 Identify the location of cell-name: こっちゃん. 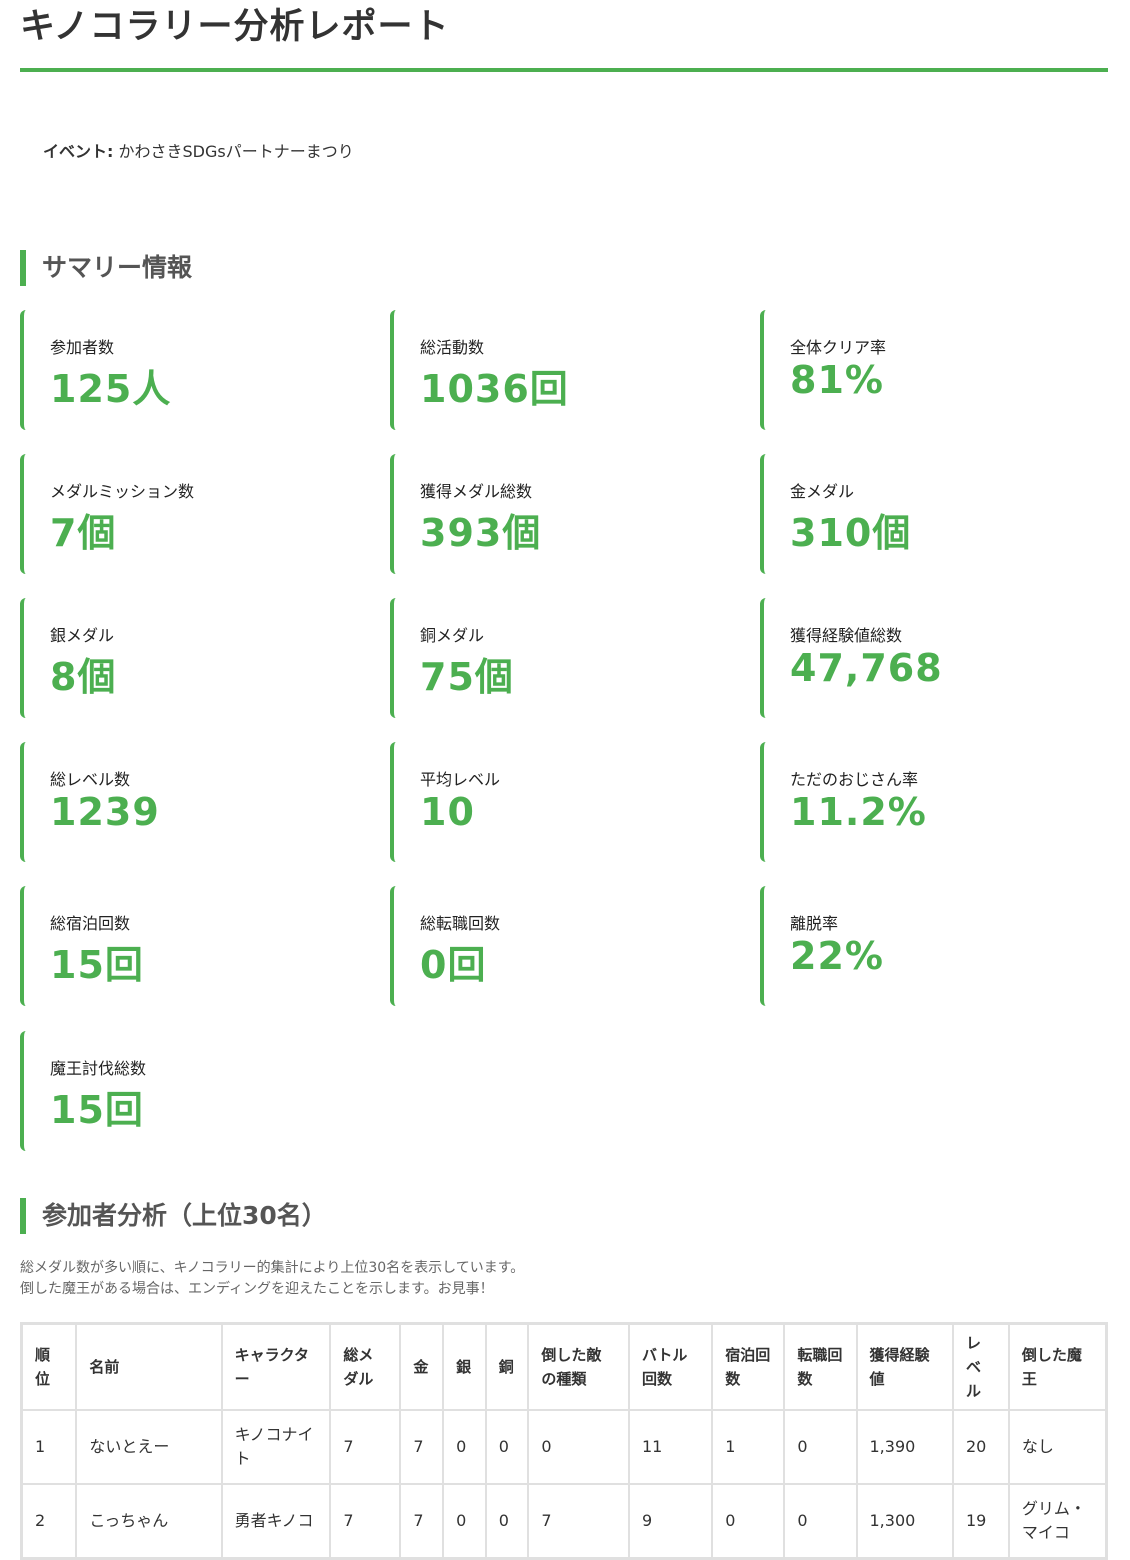
(149, 1521).